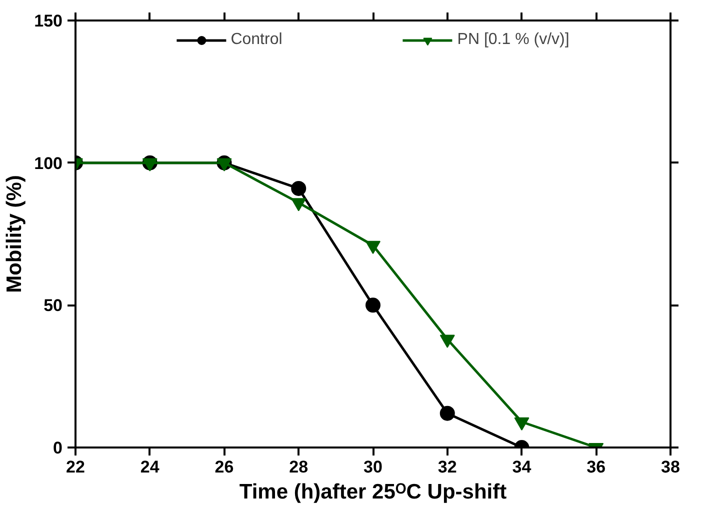  Describe the element at coordinates (14, 234) in the screenshot. I see `y-axis-title: Mobility (%)` at that location.